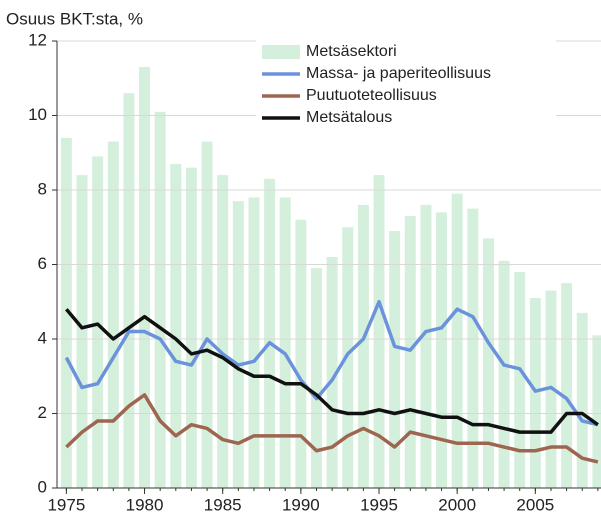 The width and height of the screenshot is (601, 524). I want to click on legend-label: Metsätalous, so click(349, 117).